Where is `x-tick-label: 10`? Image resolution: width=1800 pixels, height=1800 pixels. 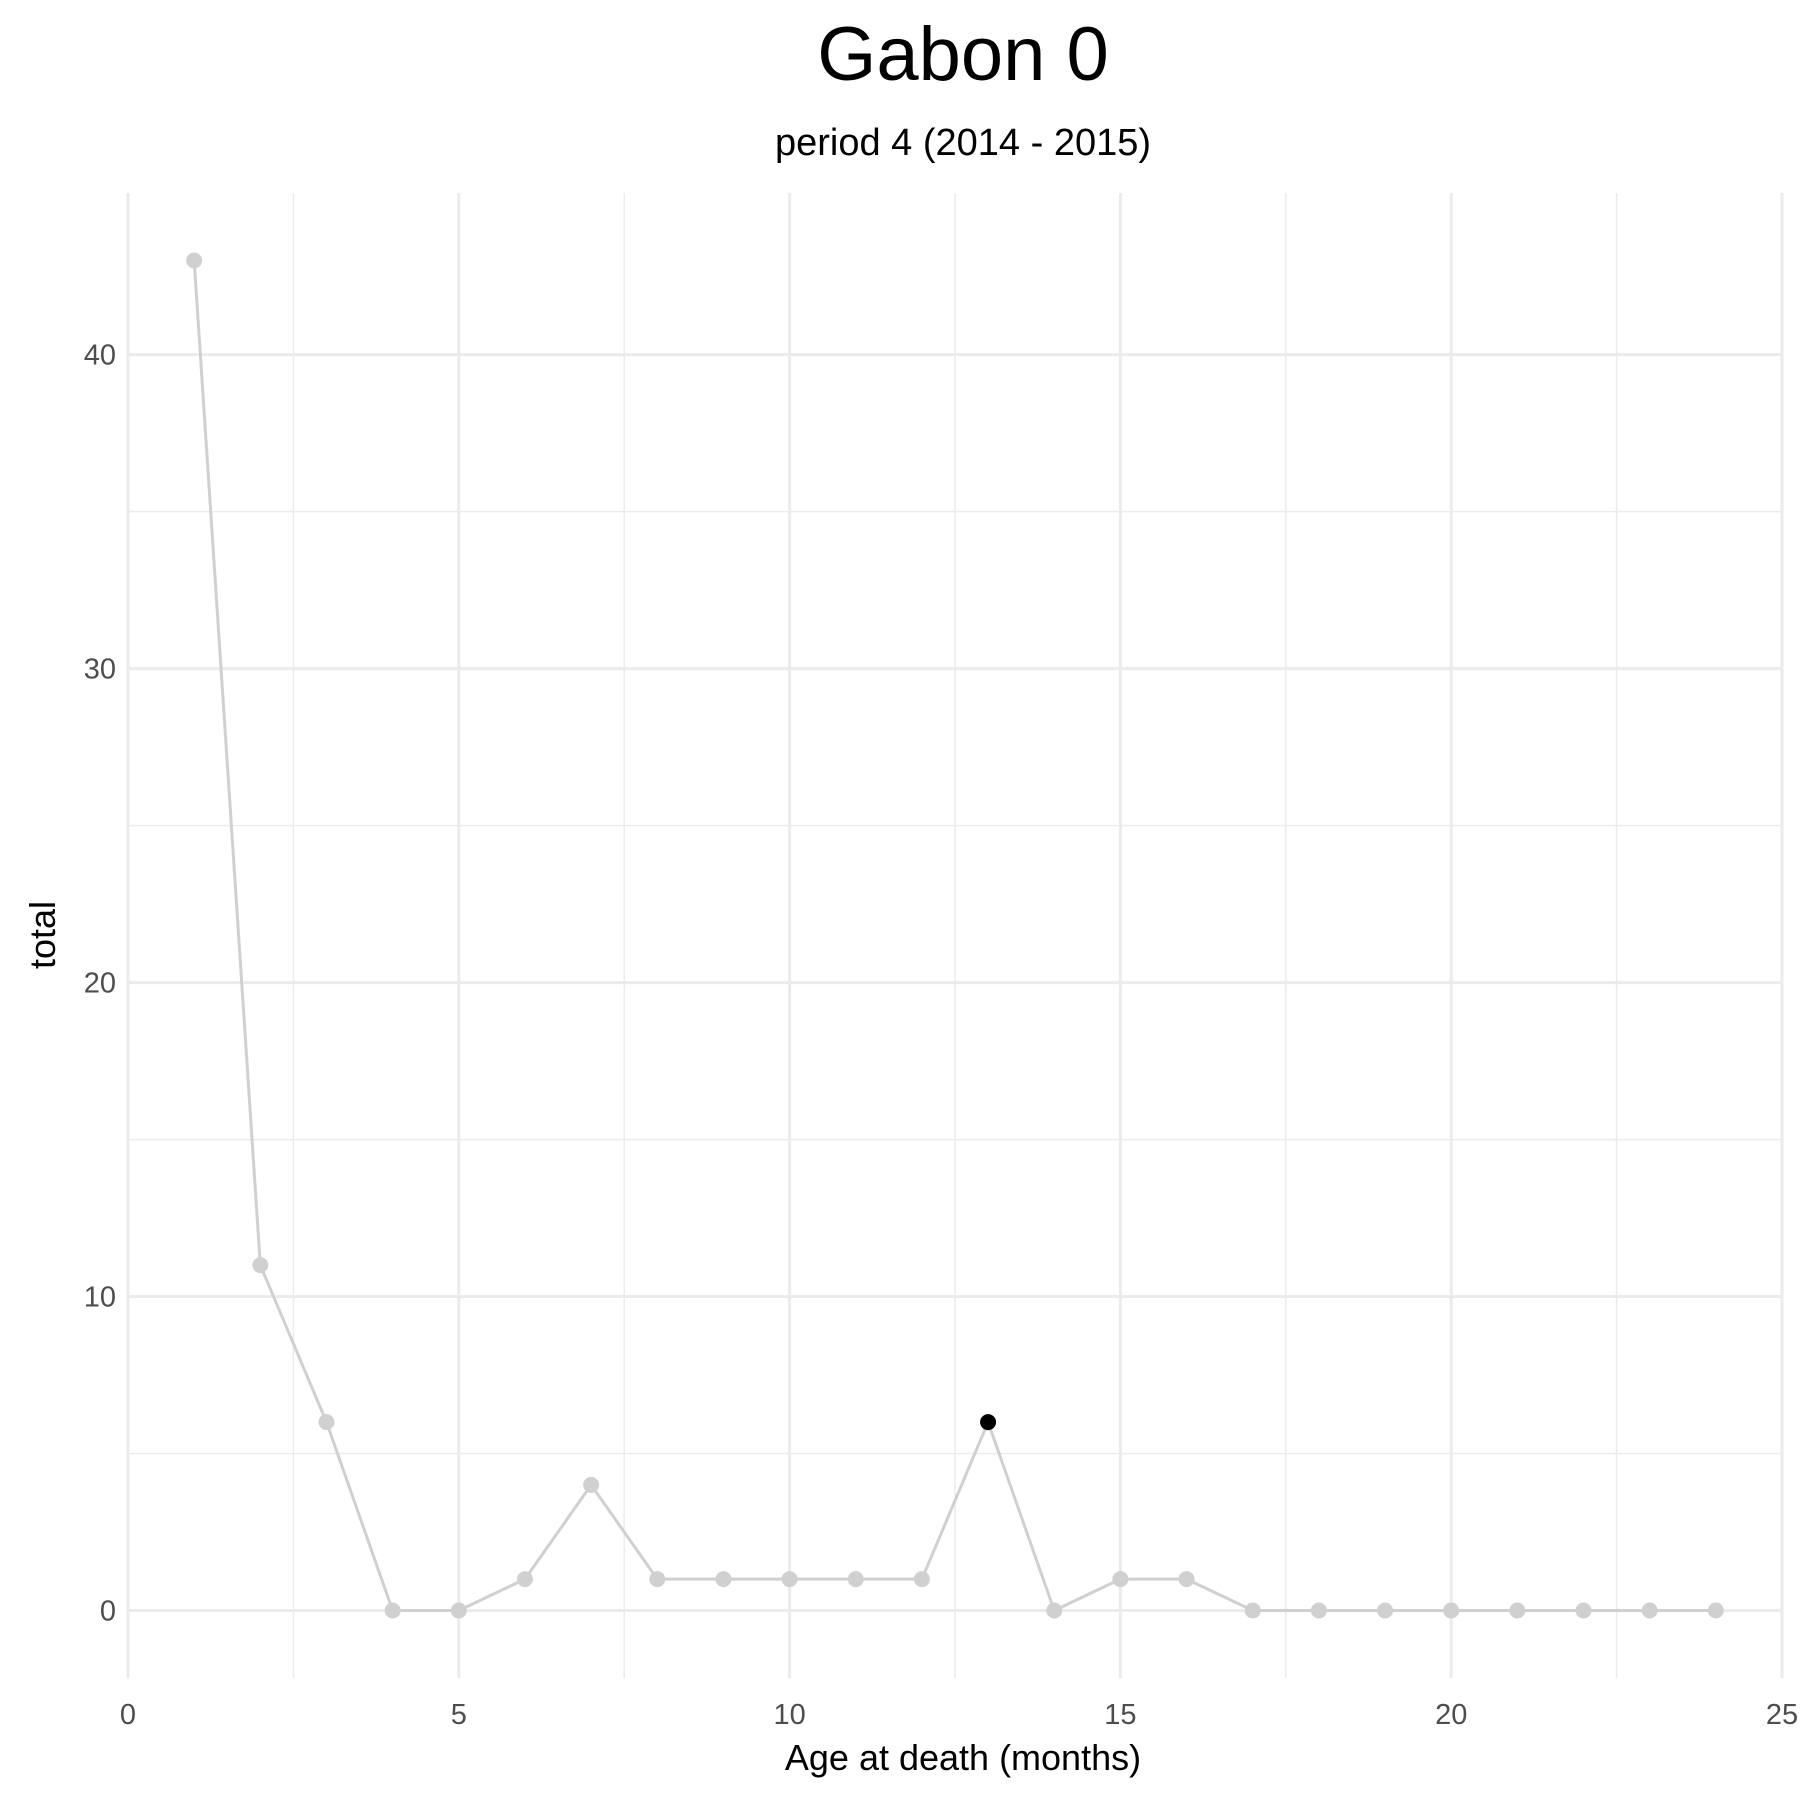 x-tick-label: 10 is located at coordinates (789, 1715).